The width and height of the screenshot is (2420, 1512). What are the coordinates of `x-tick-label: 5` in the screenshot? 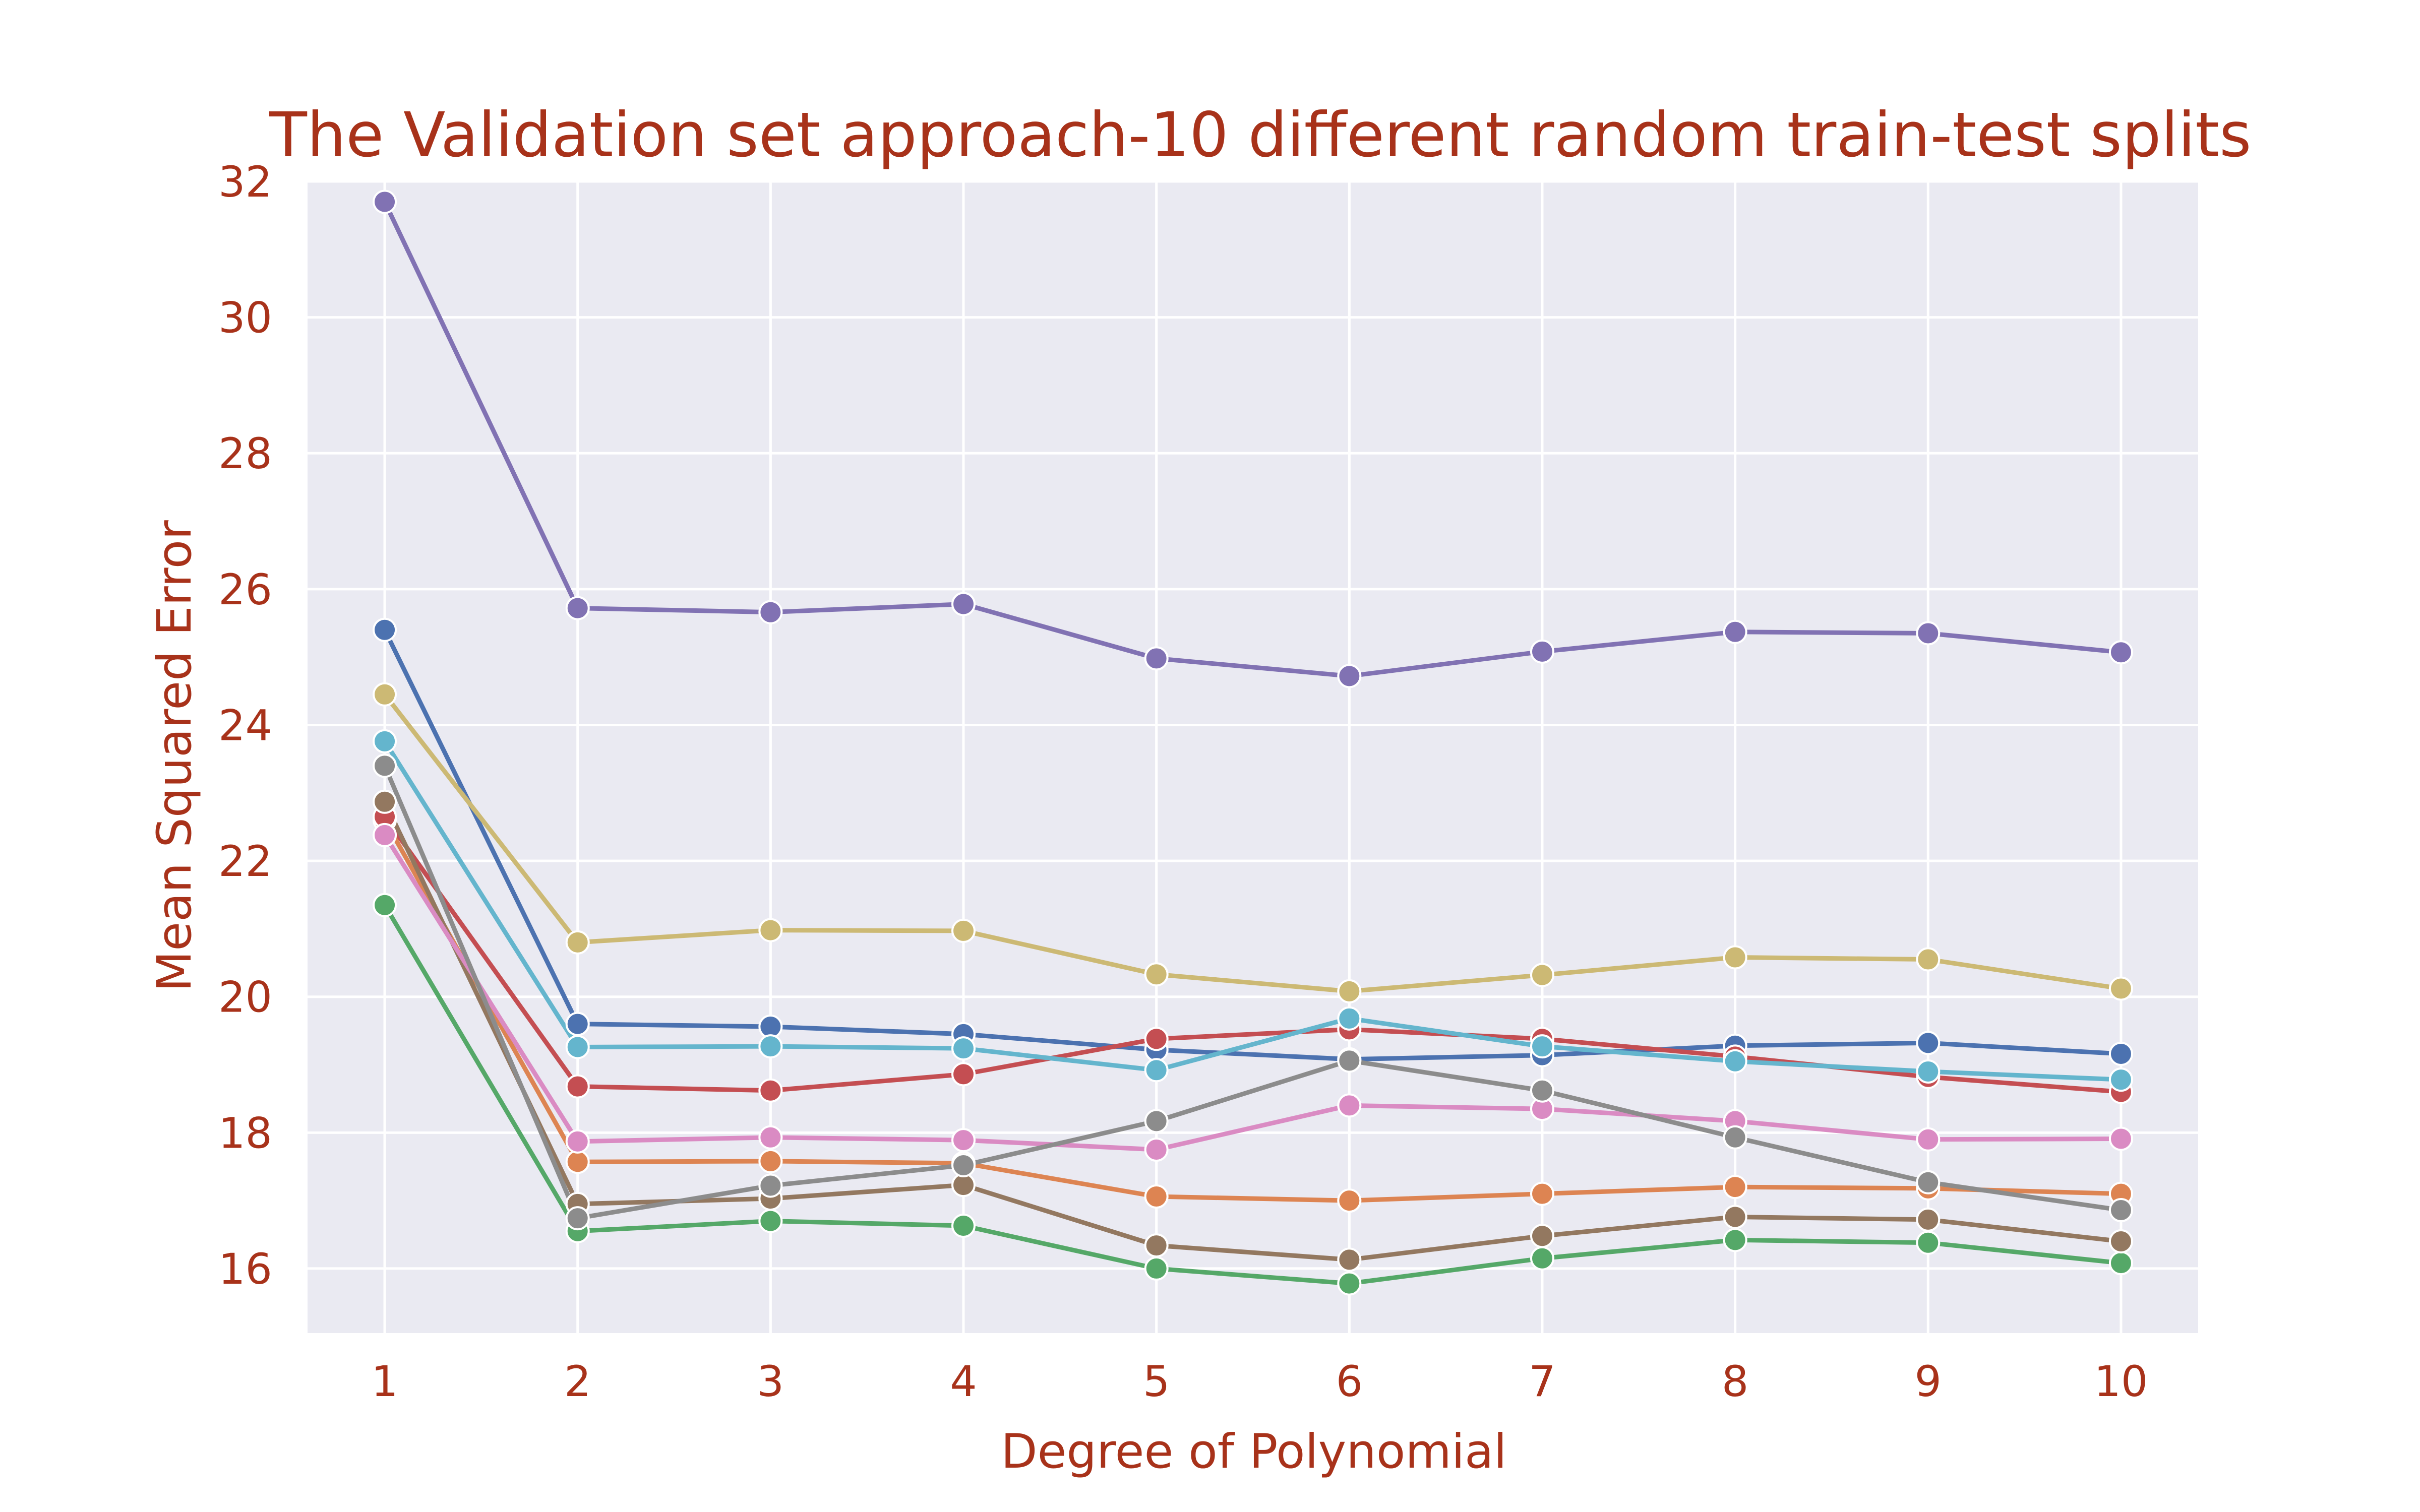 It's located at (1156, 1381).